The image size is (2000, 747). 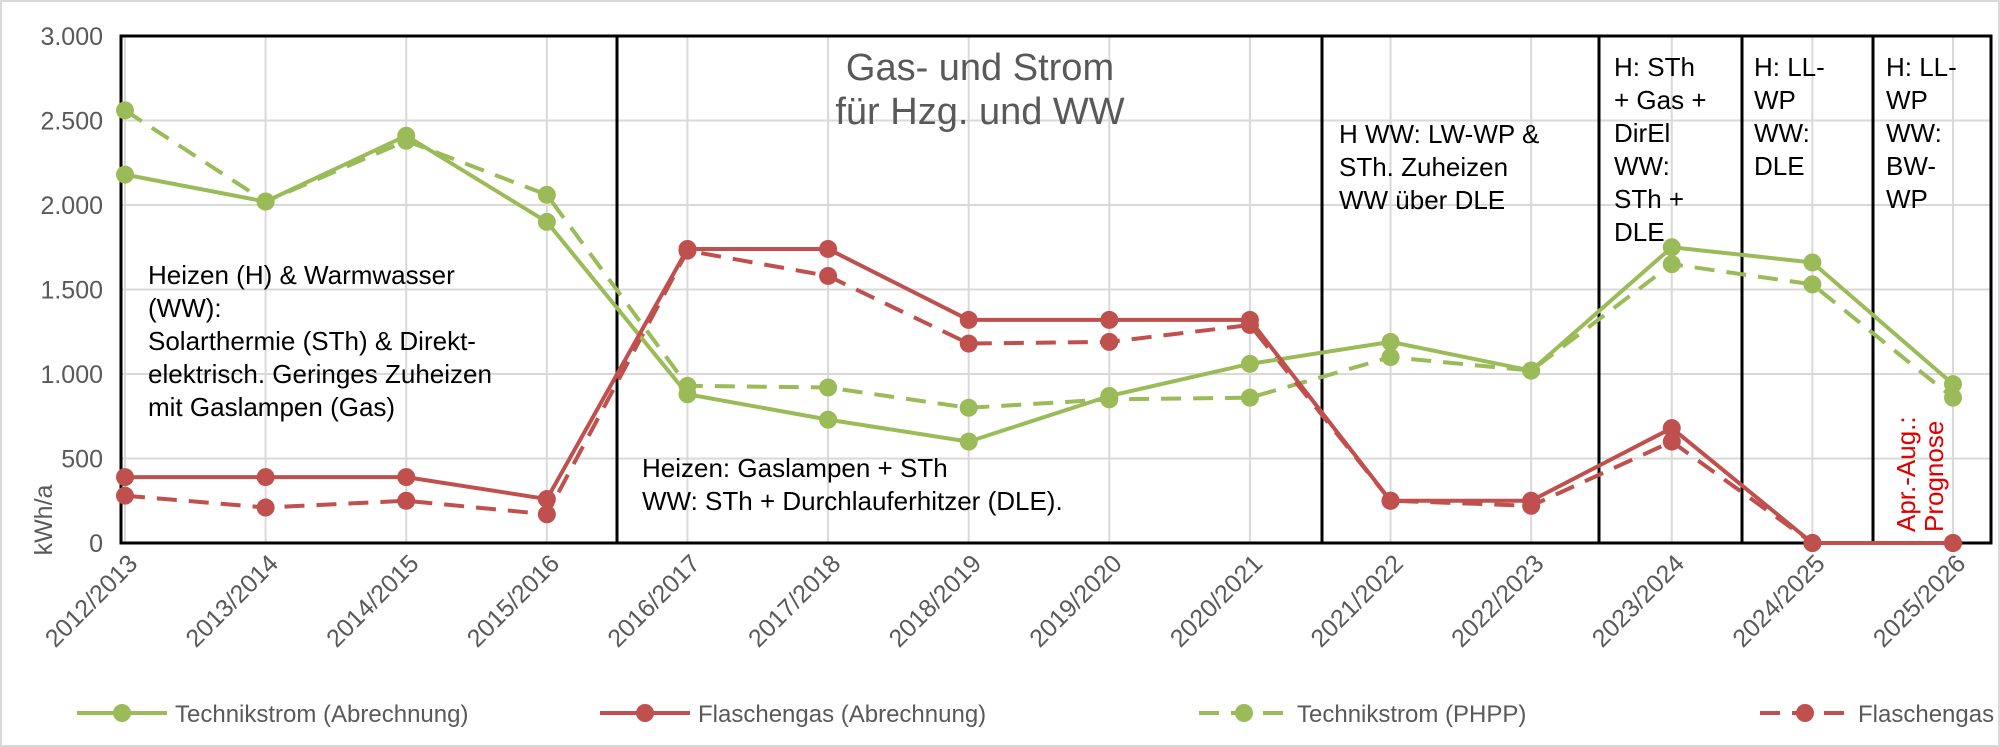 I want to click on legend-item: Technikstrom (Abrechnung), so click(x=272, y=714).